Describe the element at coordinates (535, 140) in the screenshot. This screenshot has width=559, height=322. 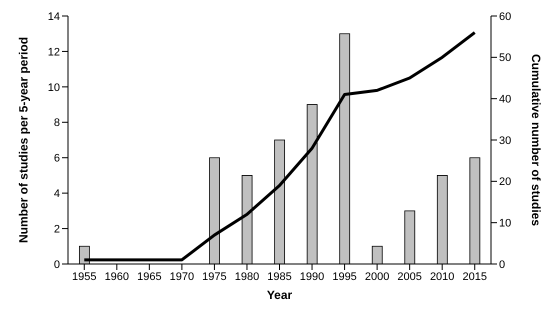
I see `y2-axis-title: Cumulative number of studies` at that location.